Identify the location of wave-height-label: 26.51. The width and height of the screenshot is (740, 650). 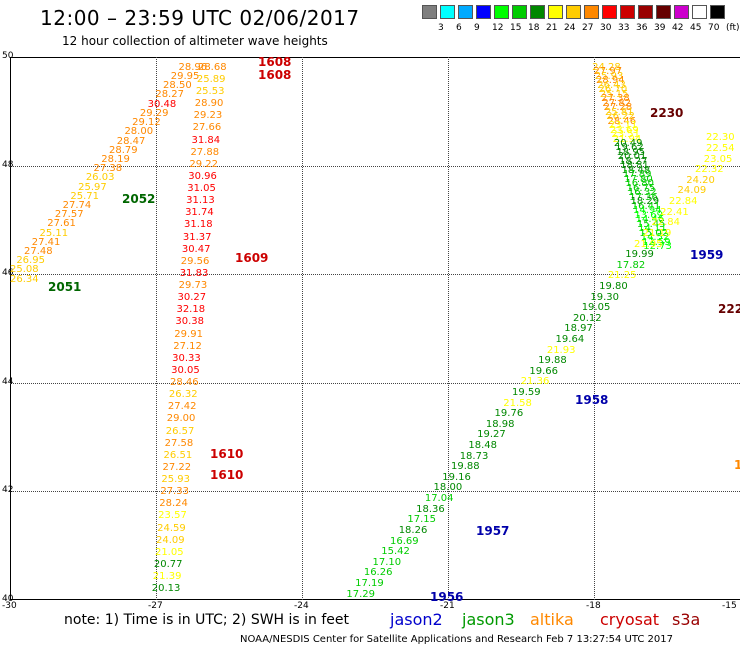
(178, 455).